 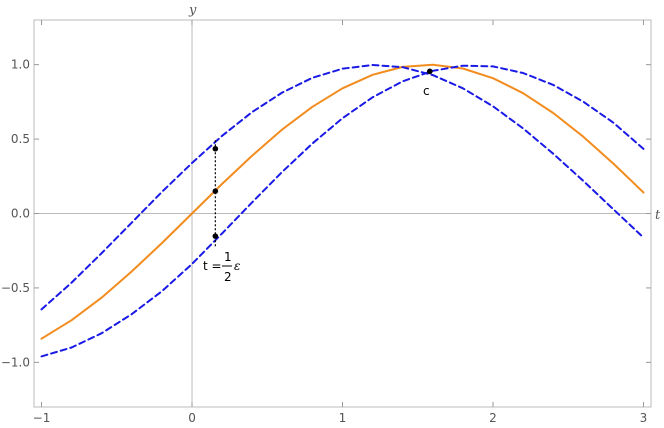 I want to click on y-tick-label: 0.0, so click(x=20, y=214).